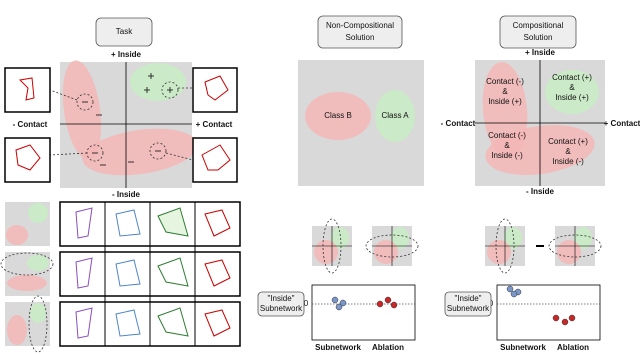 The width and height of the screenshot is (640, 354). Describe the element at coordinates (538, 25) in the screenshot. I see `comp-title: Compositional` at that location.